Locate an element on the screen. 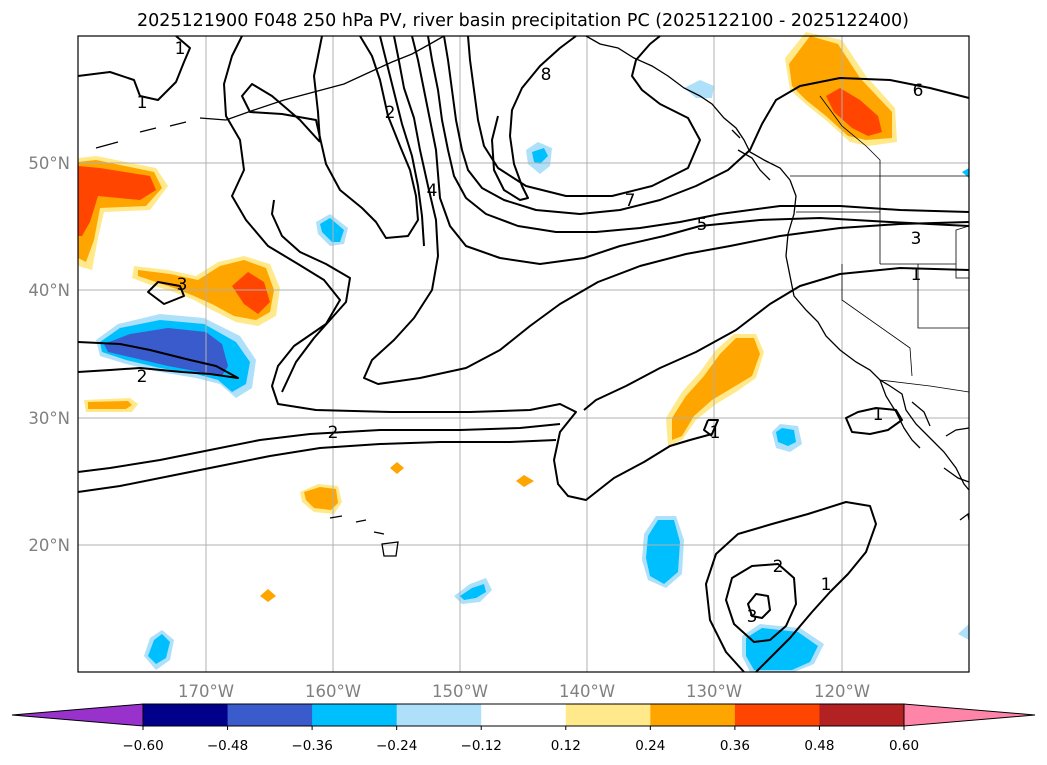 This screenshot has height=765, width=1047. colorbar-frame is located at coordinates (523, 715).